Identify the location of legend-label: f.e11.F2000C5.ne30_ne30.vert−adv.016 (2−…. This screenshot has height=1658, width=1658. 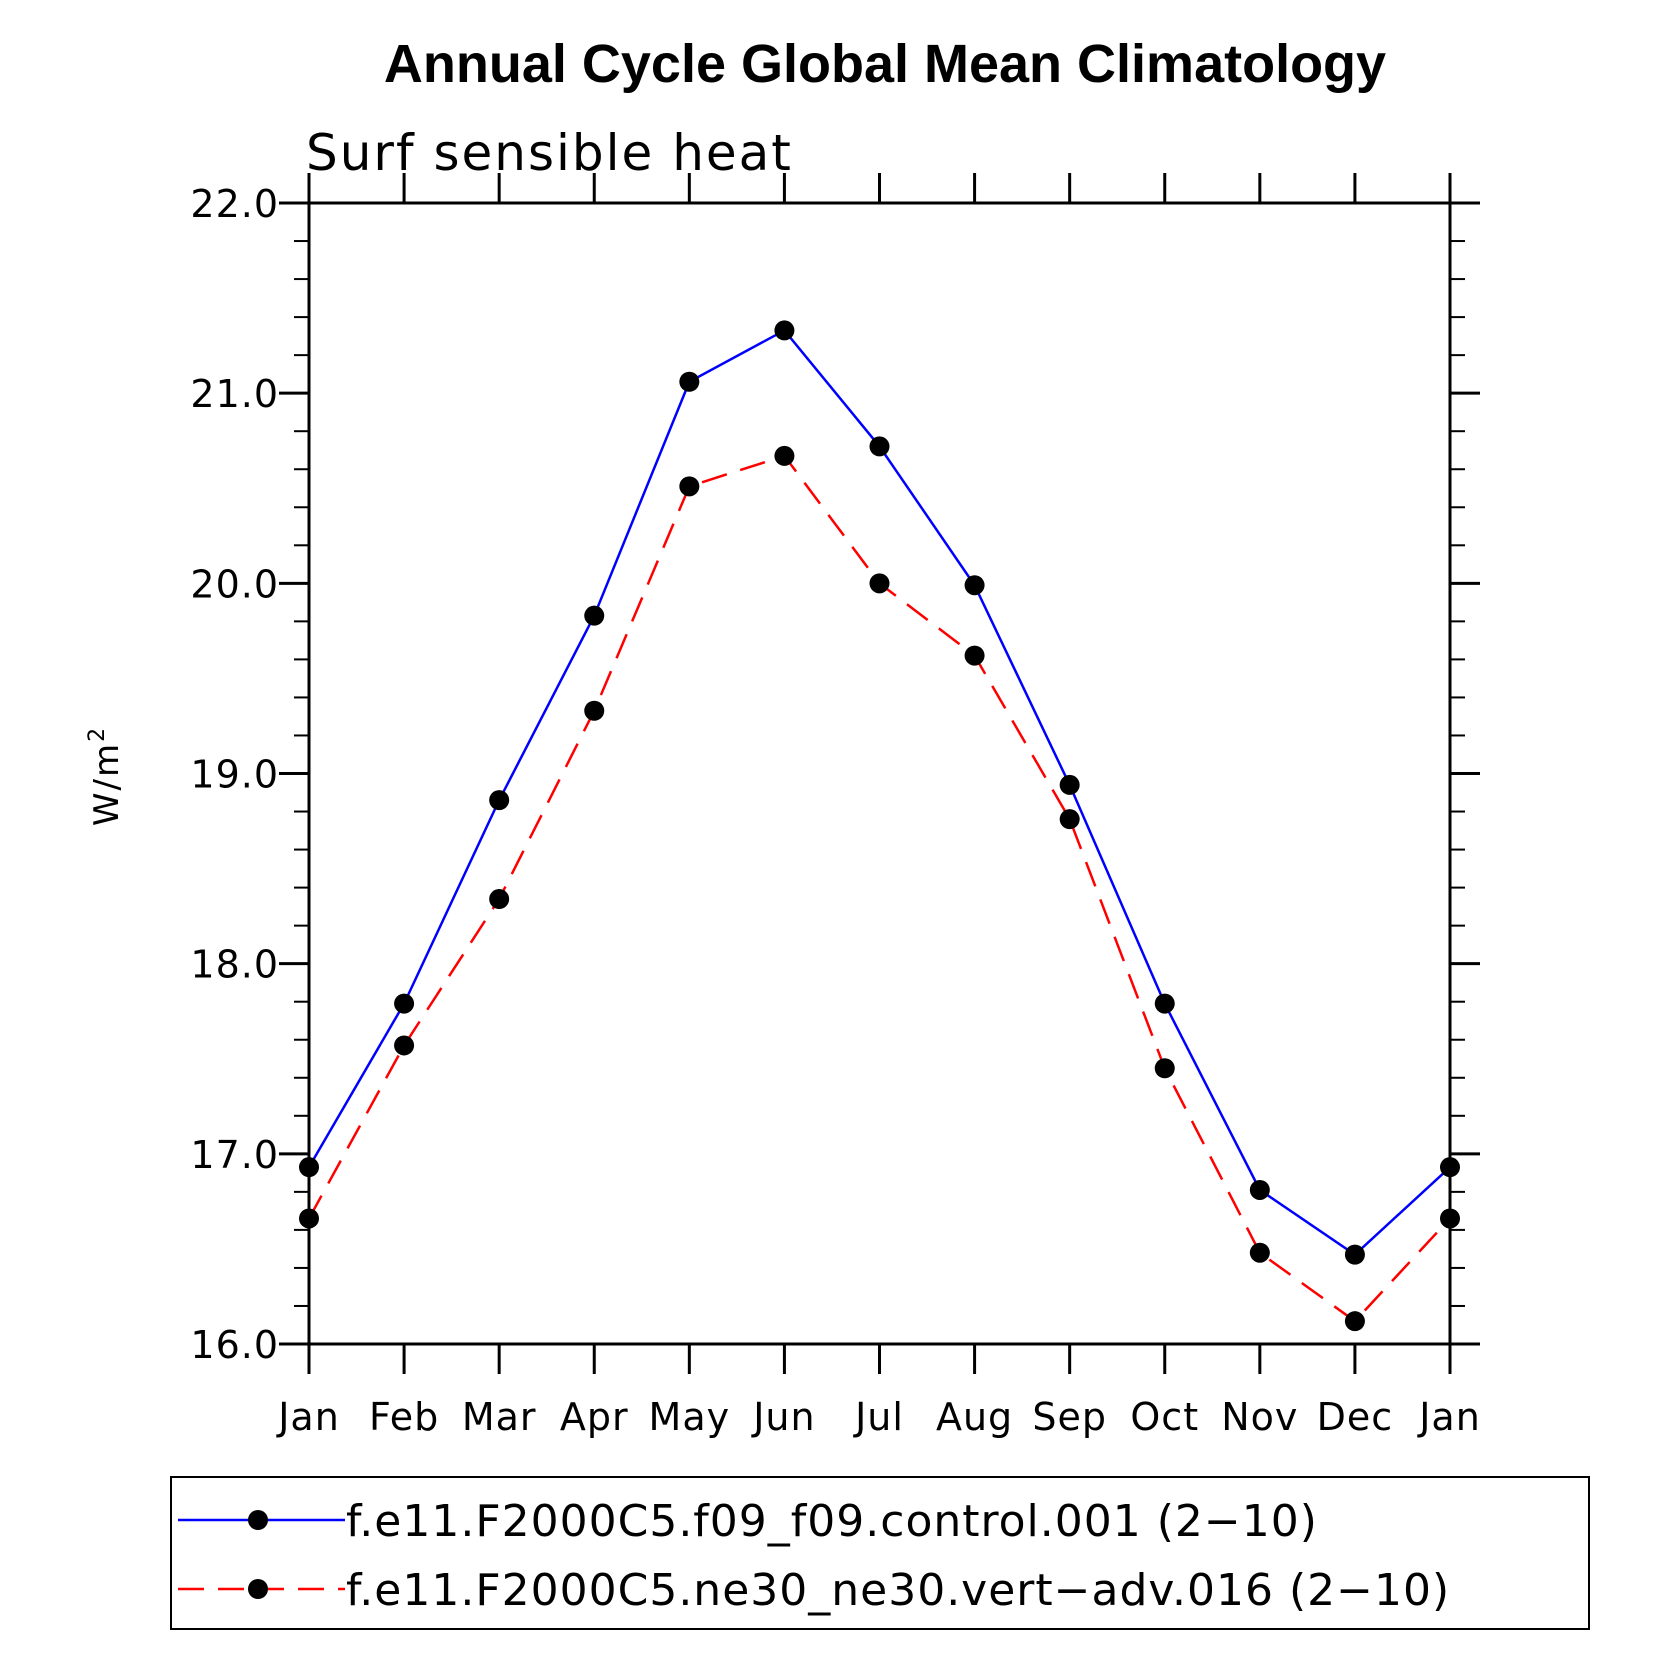
(898, 1590).